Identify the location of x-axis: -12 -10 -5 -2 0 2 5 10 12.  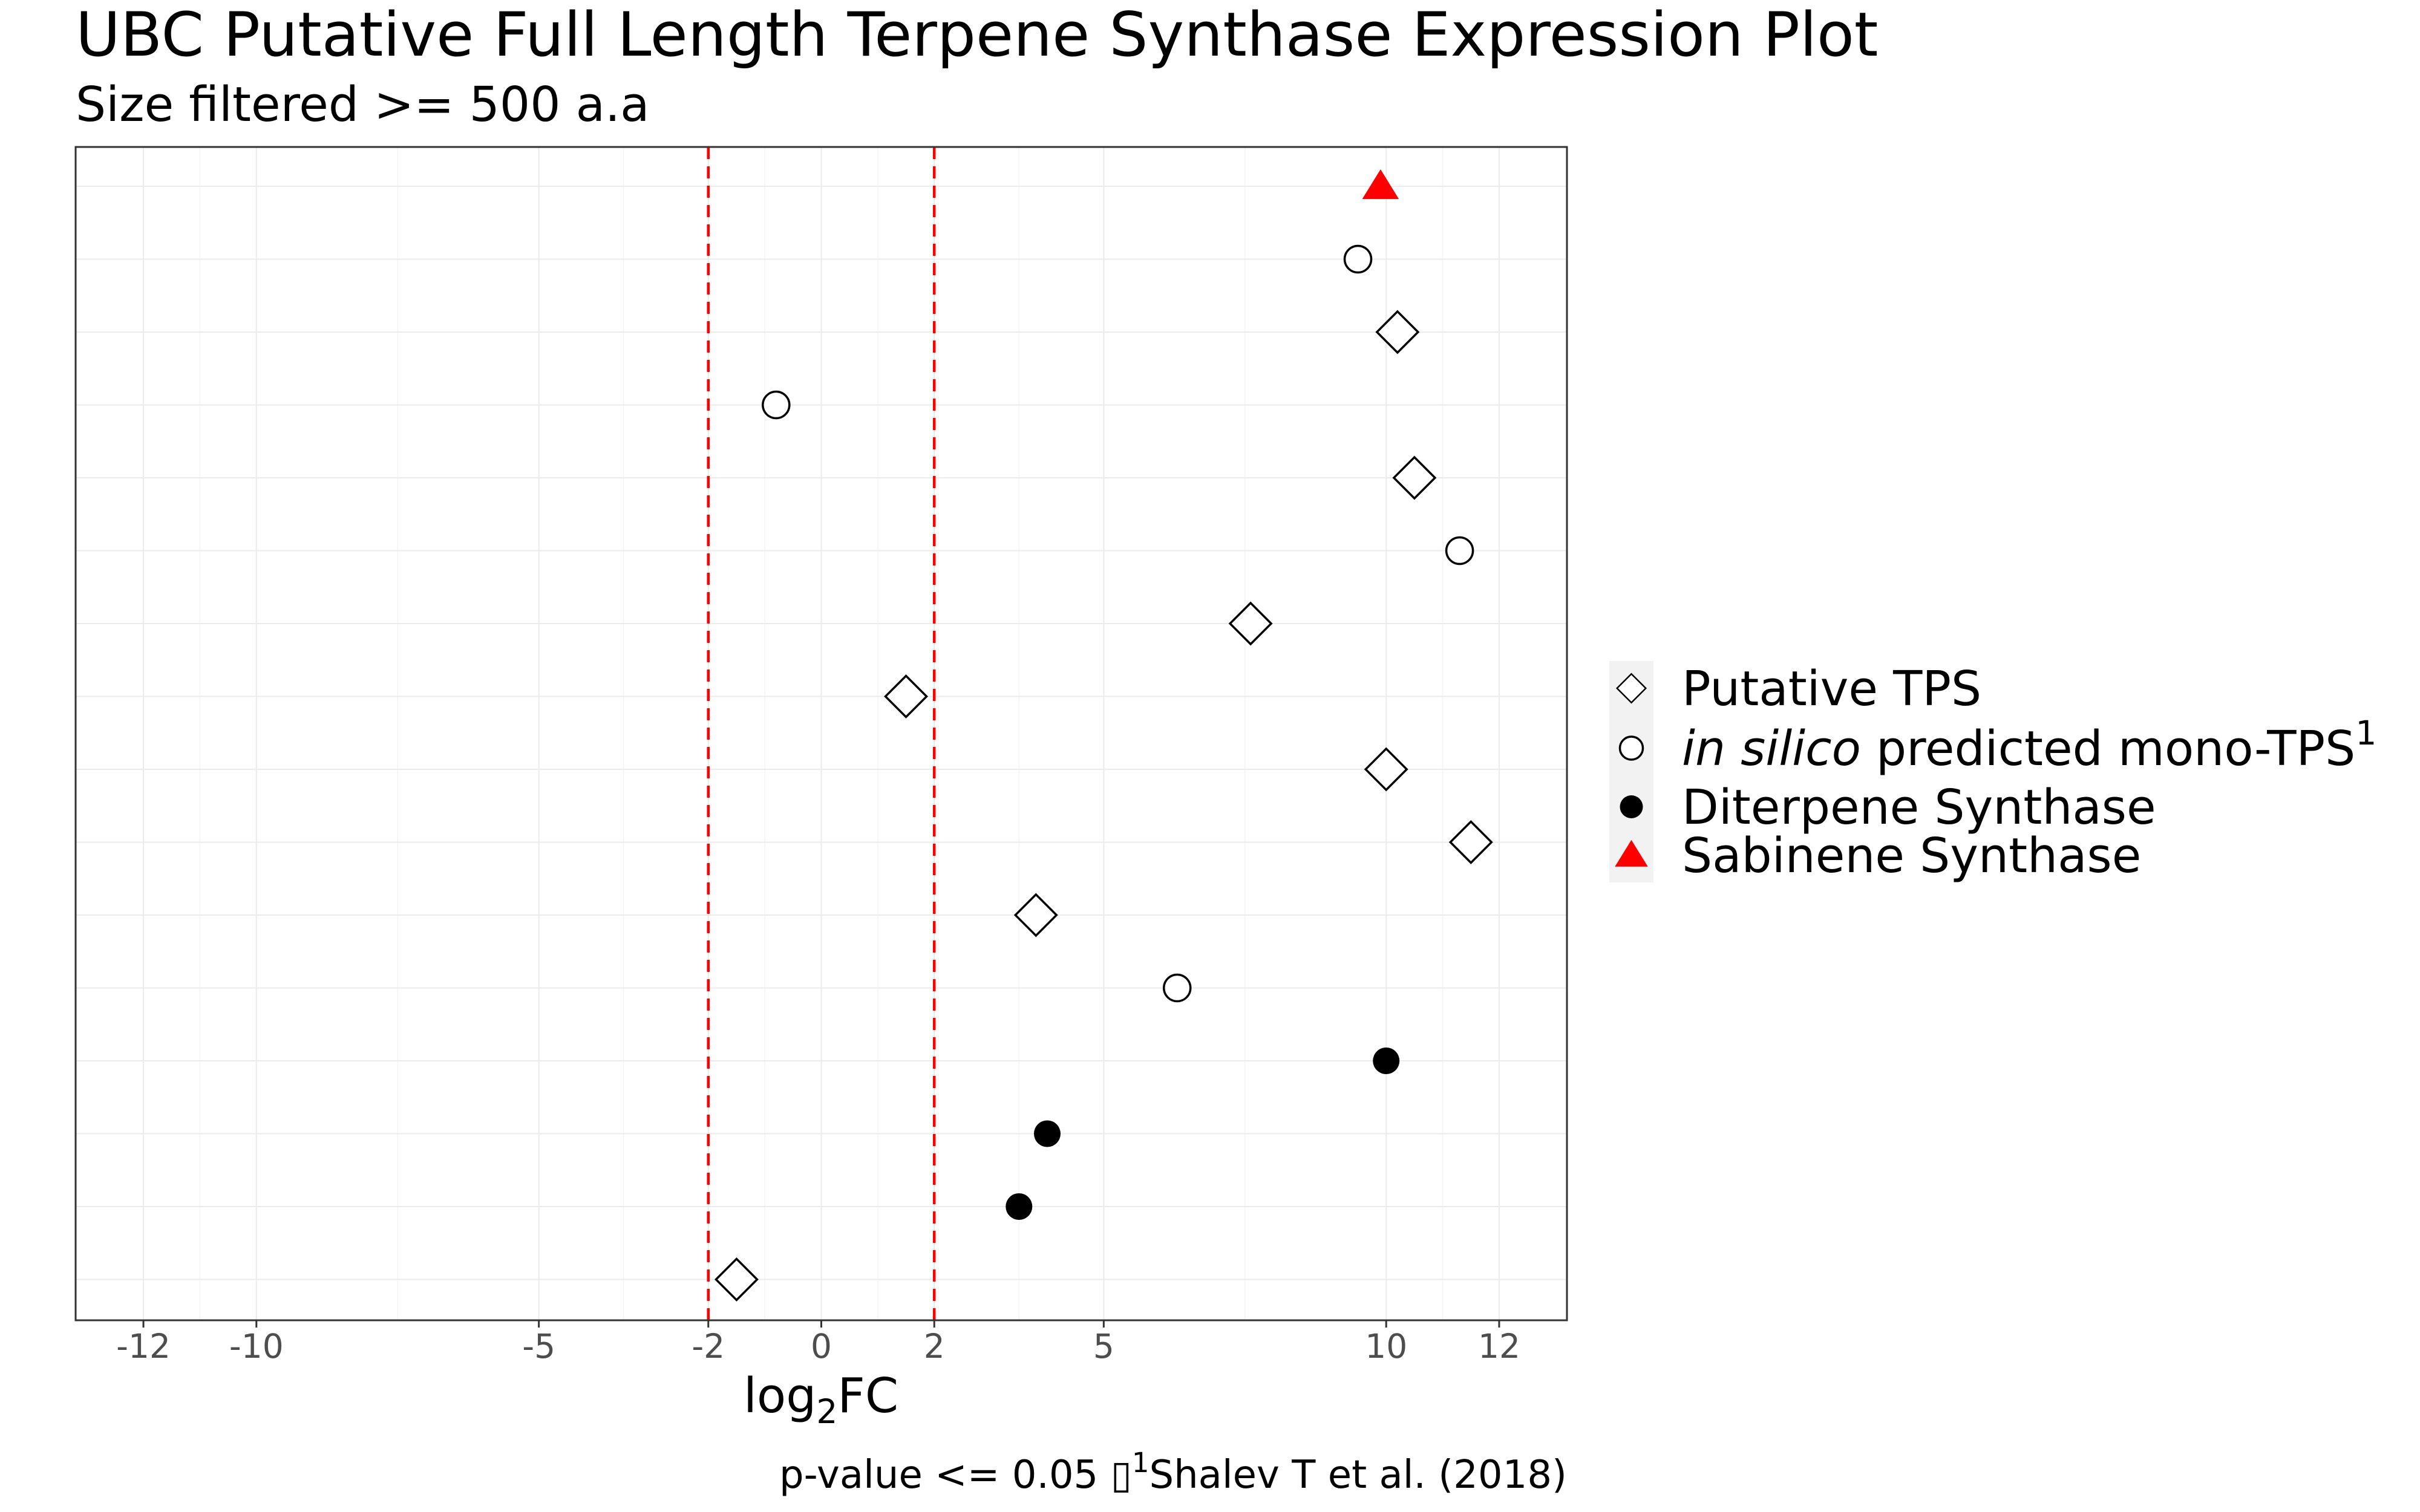
(818, 1343).